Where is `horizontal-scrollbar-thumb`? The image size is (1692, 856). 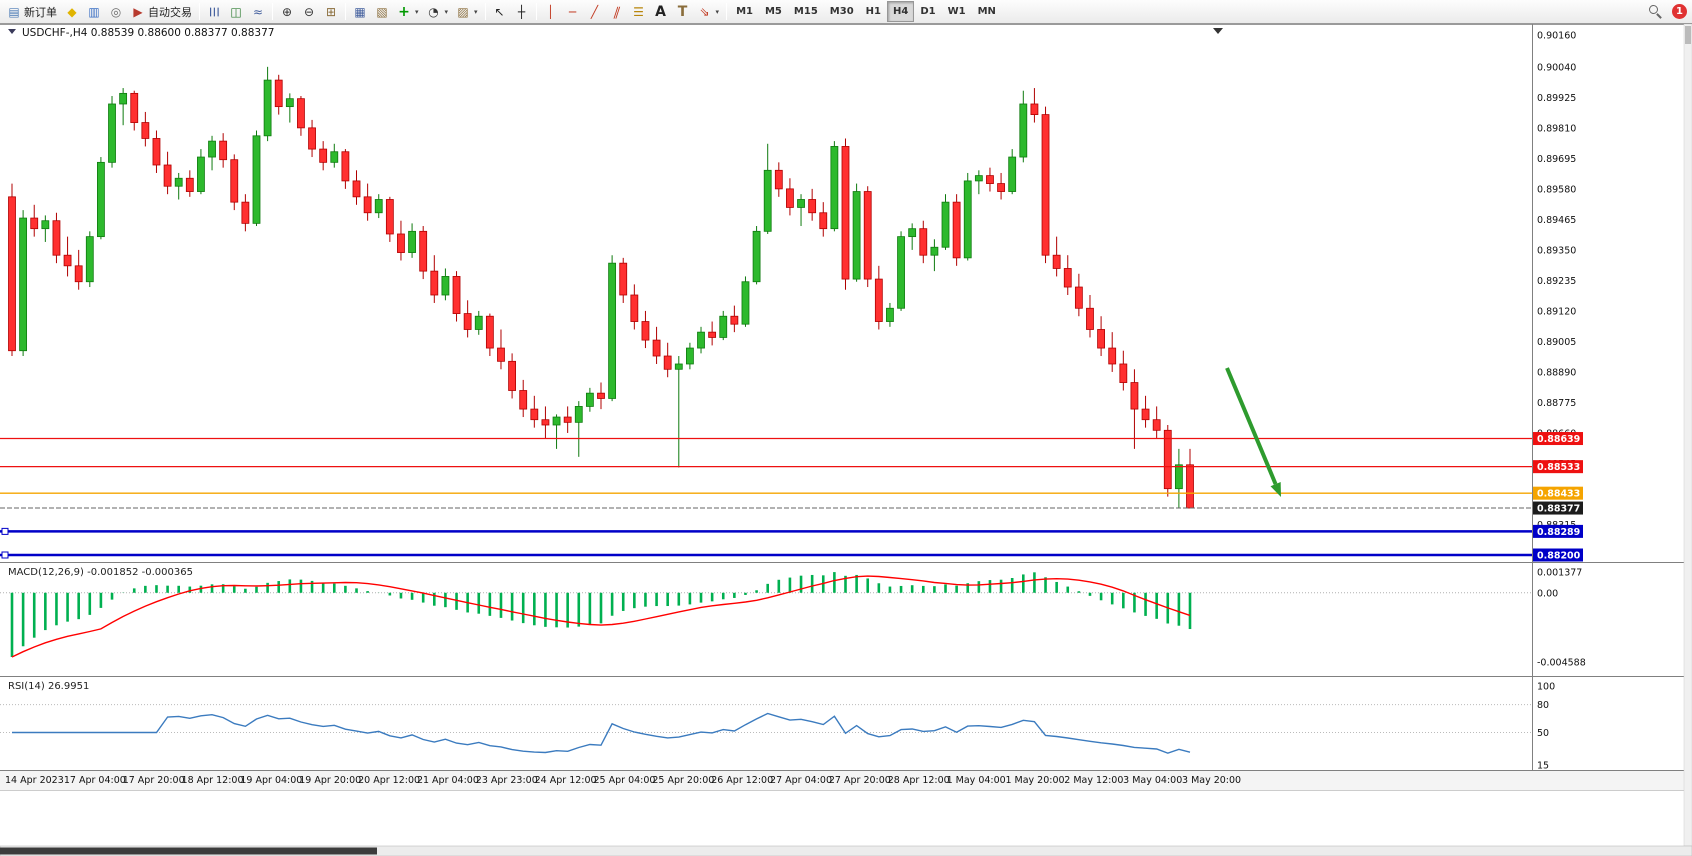 horizontal-scrollbar-thumb is located at coordinates (188, 851).